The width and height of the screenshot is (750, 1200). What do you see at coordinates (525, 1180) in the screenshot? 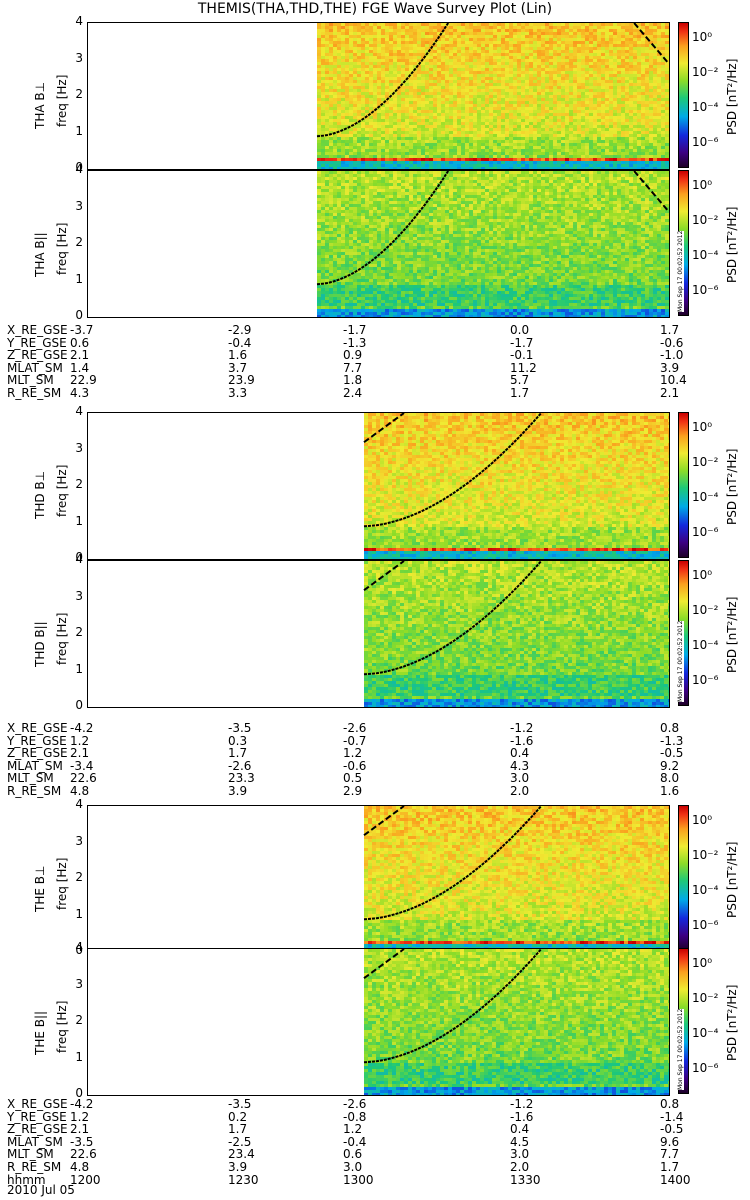
I see `ephemeris-value: 1330` at bounding box center [525, 1180].